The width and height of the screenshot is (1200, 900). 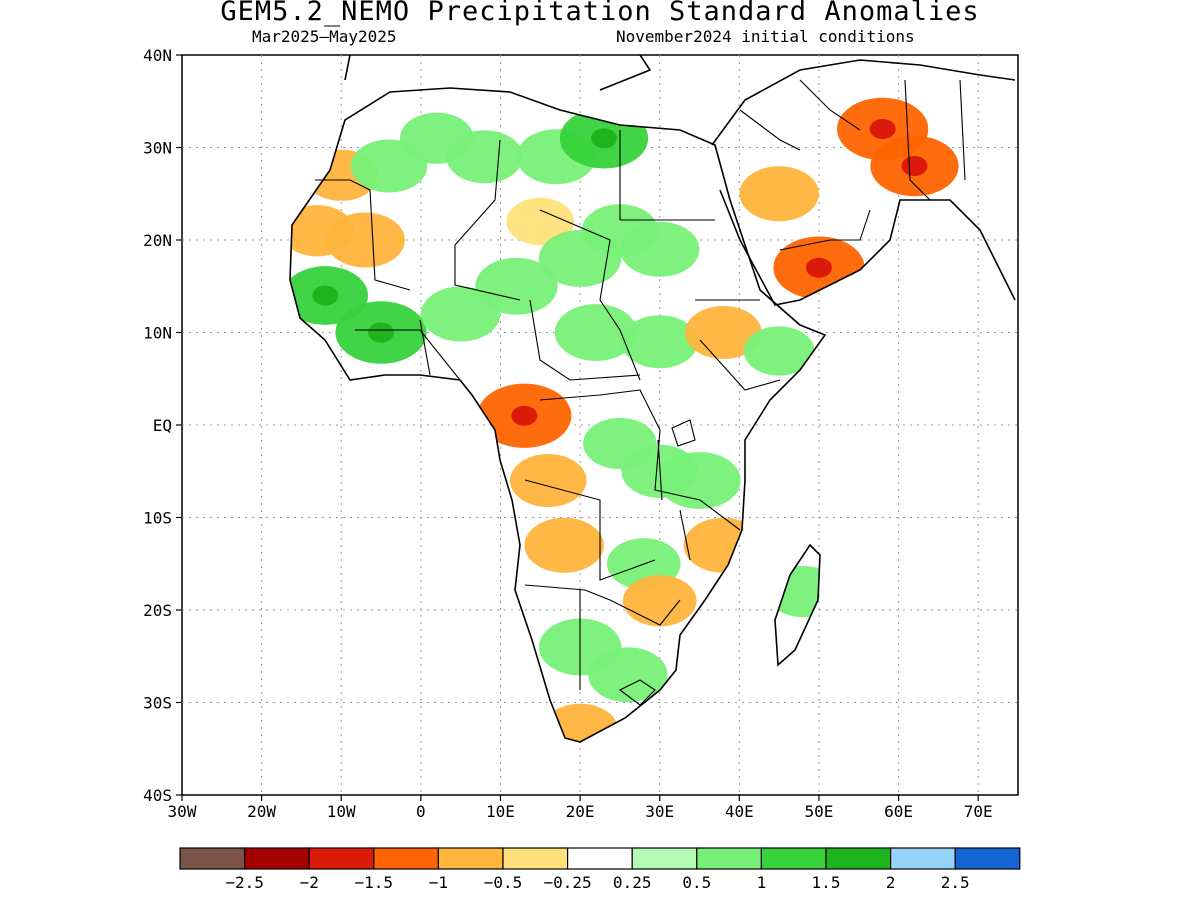 I want to click on colorbar-label: 0.5, so click(x=696, y=882).